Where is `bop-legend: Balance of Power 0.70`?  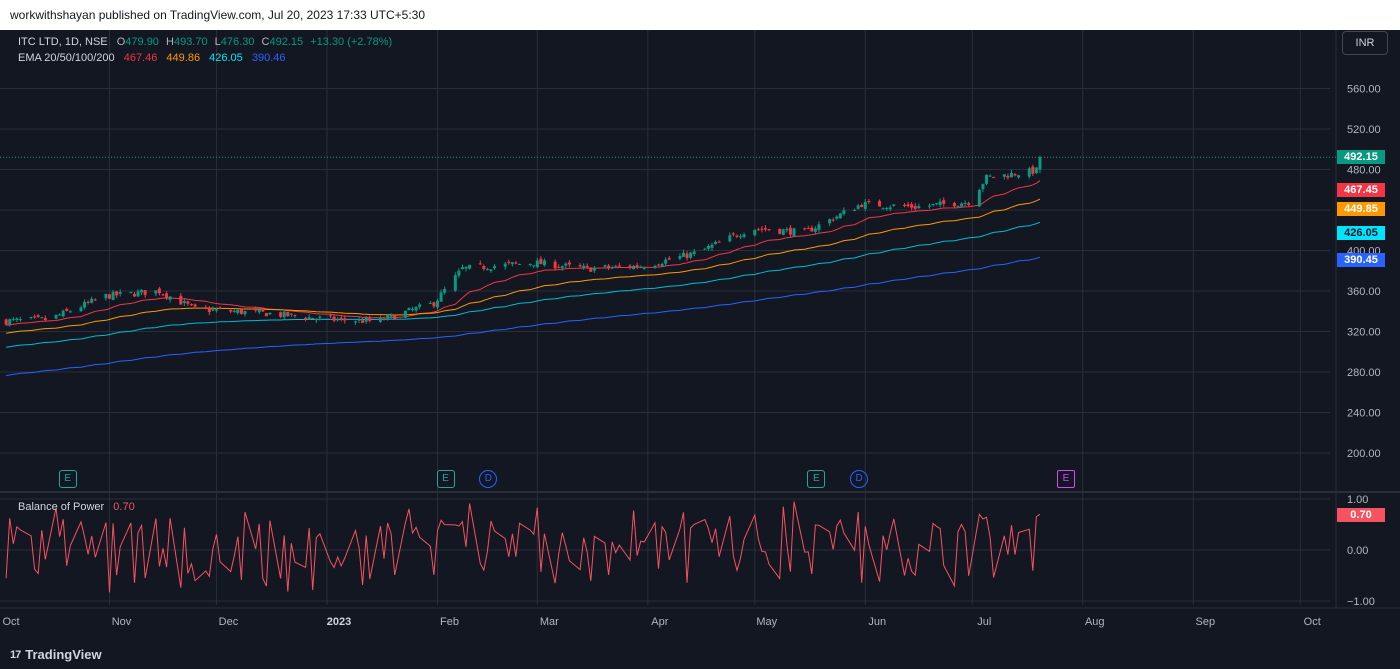
bop-legend: Balance of Power 0.70 is located at coordinates (76, 507).